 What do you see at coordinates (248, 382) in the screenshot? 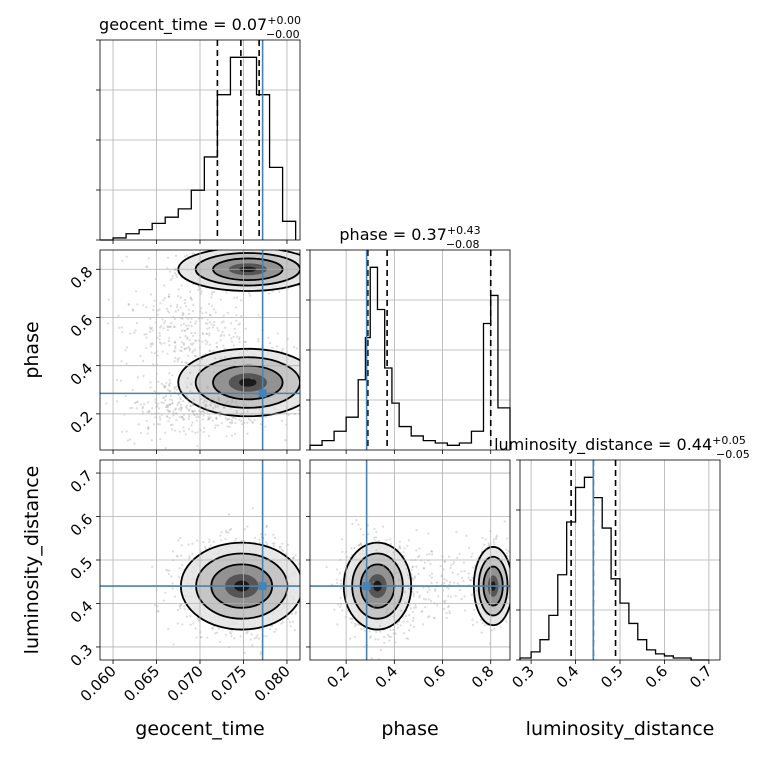
I see `density-shade` at bounding box center [248, 382].